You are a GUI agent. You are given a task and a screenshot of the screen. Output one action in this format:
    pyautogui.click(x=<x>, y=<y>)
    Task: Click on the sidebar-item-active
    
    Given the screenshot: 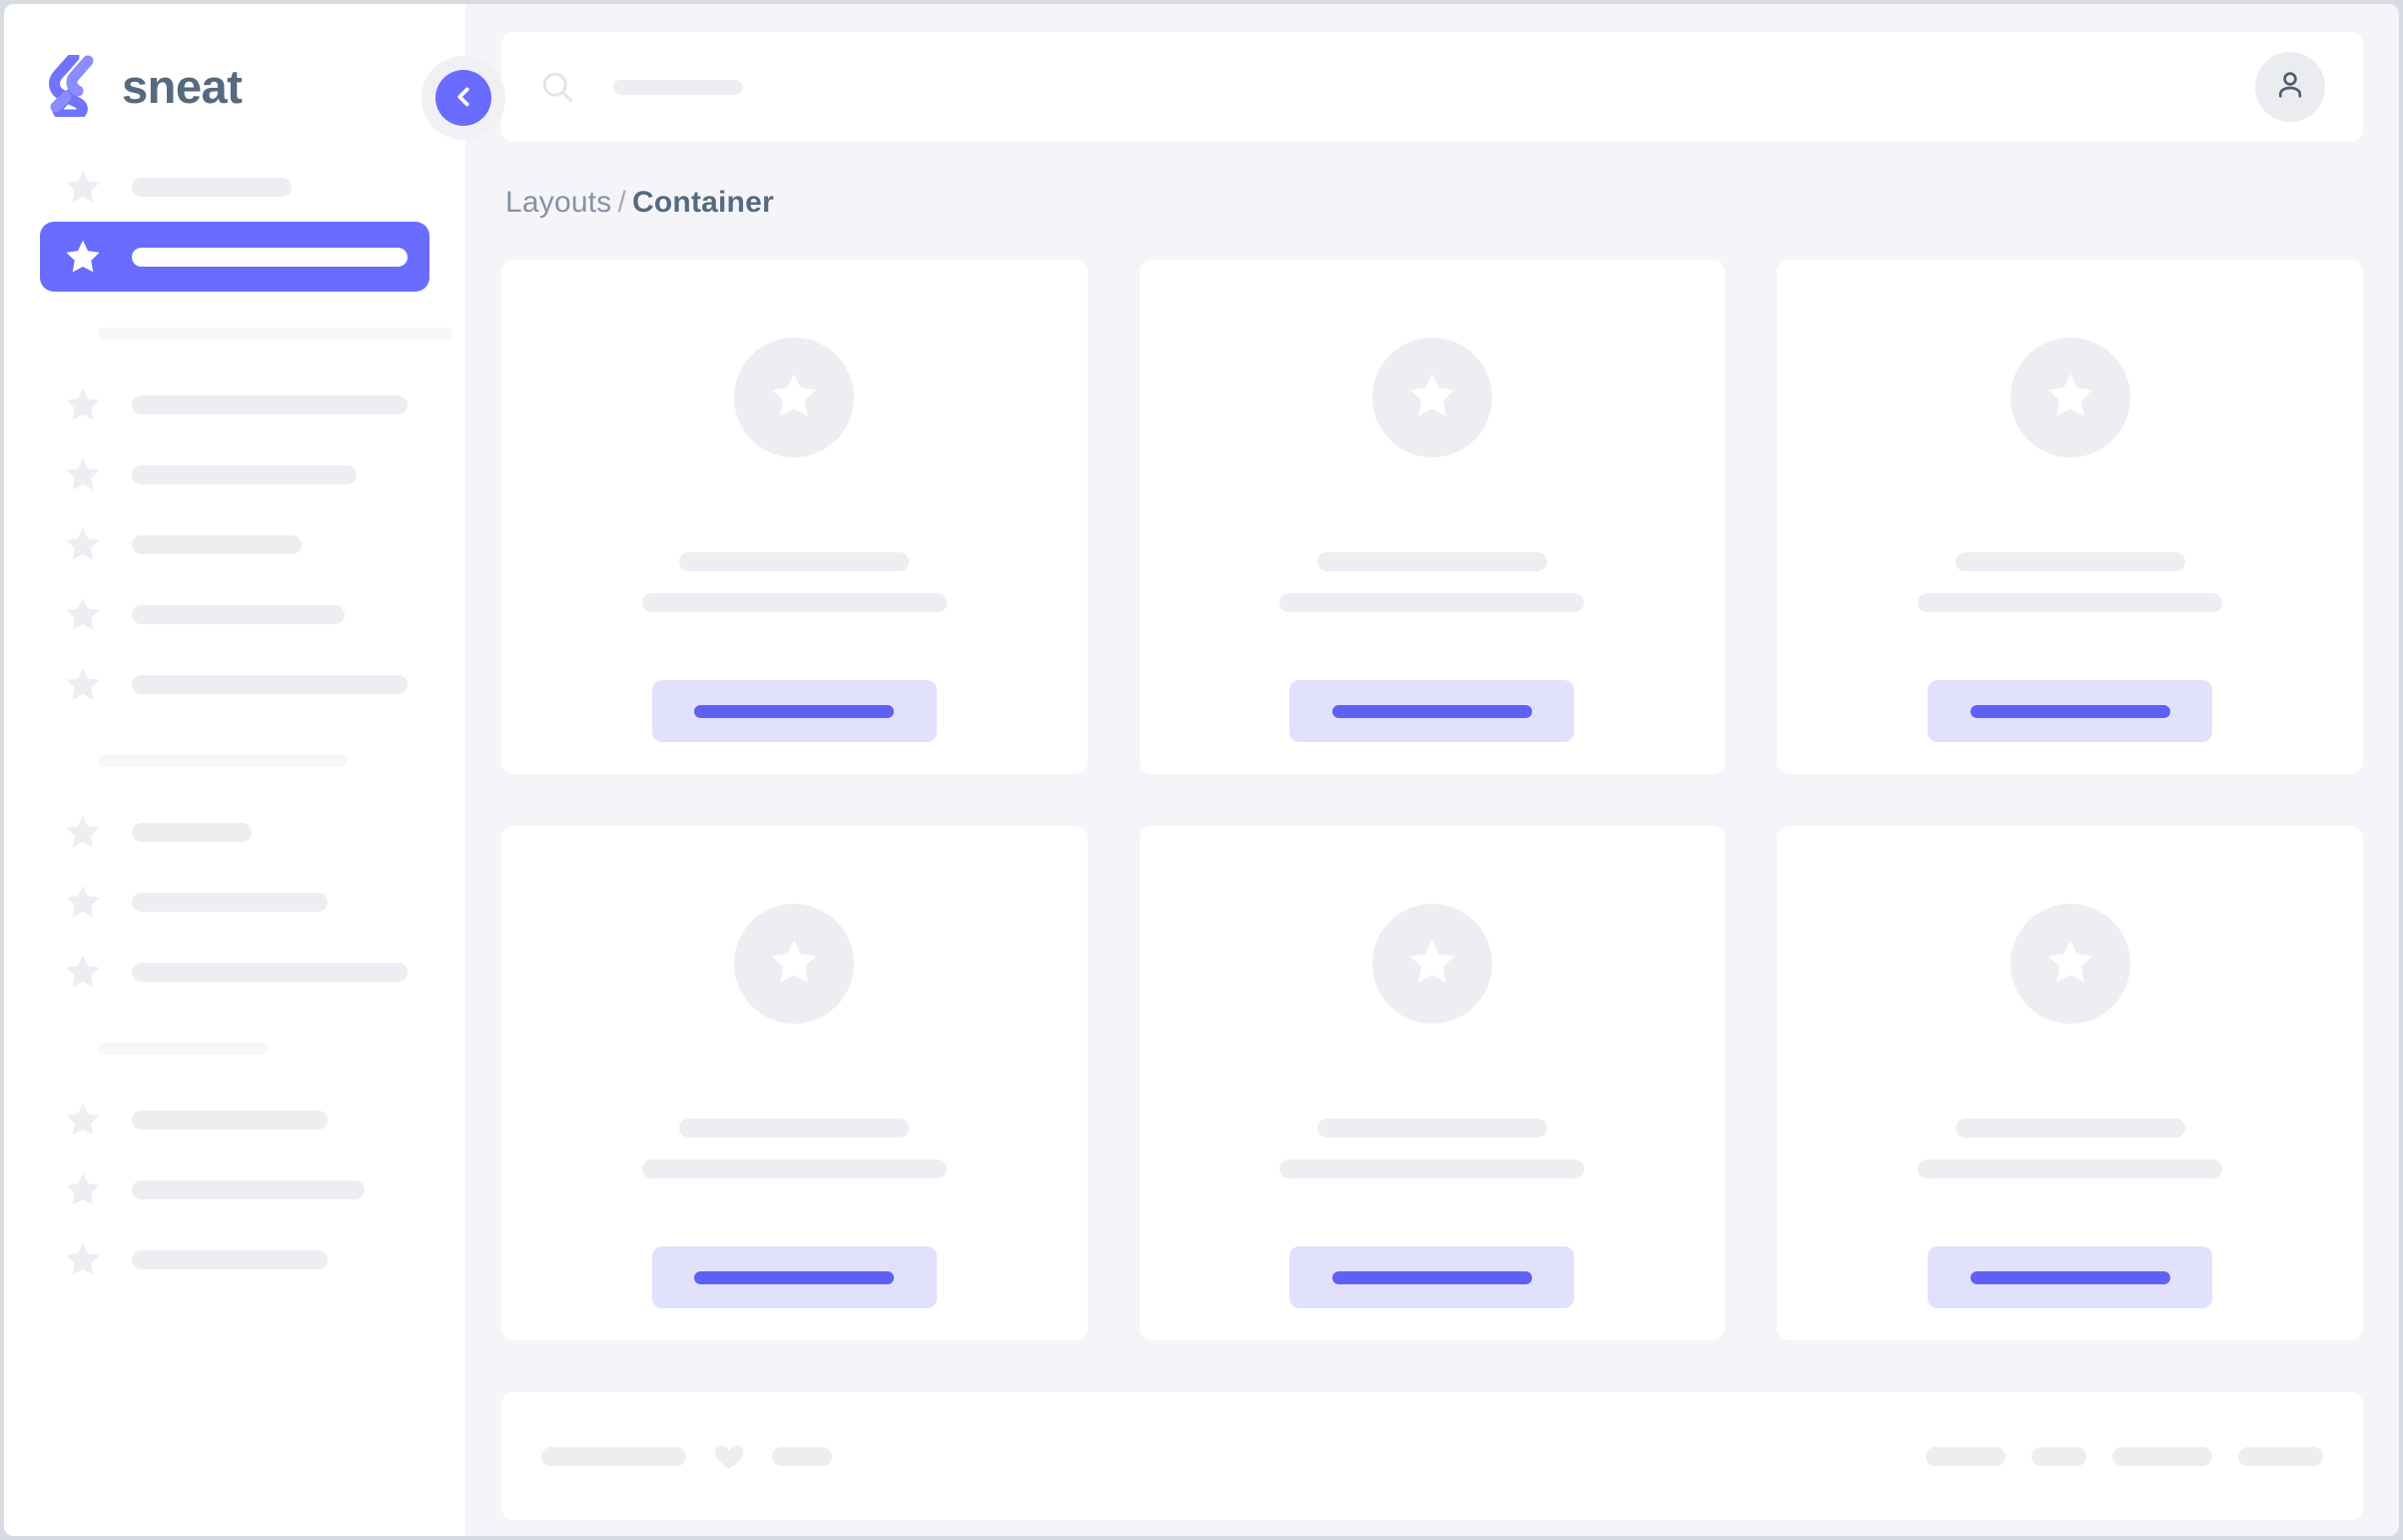 What is the action you would take?
    pyautogui.click(x=234, y=257)
    